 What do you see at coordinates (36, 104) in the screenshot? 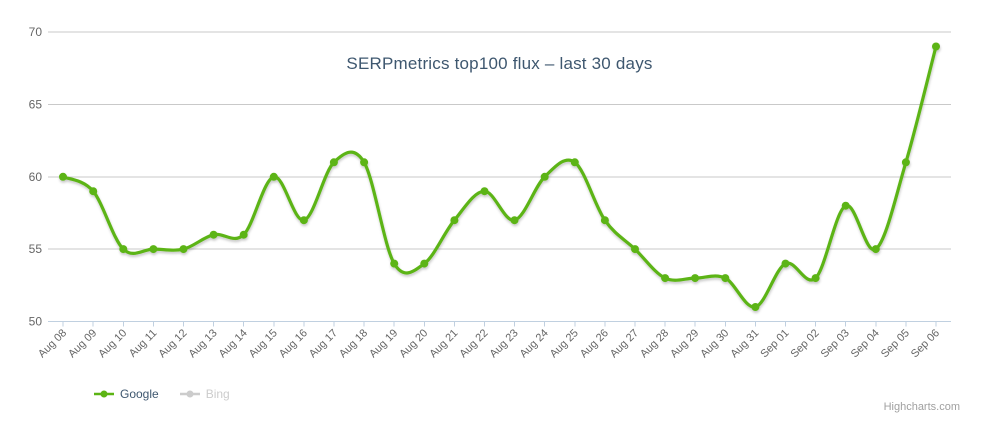
I see `y-axis-label: 65` at bounding box center [36, 104].